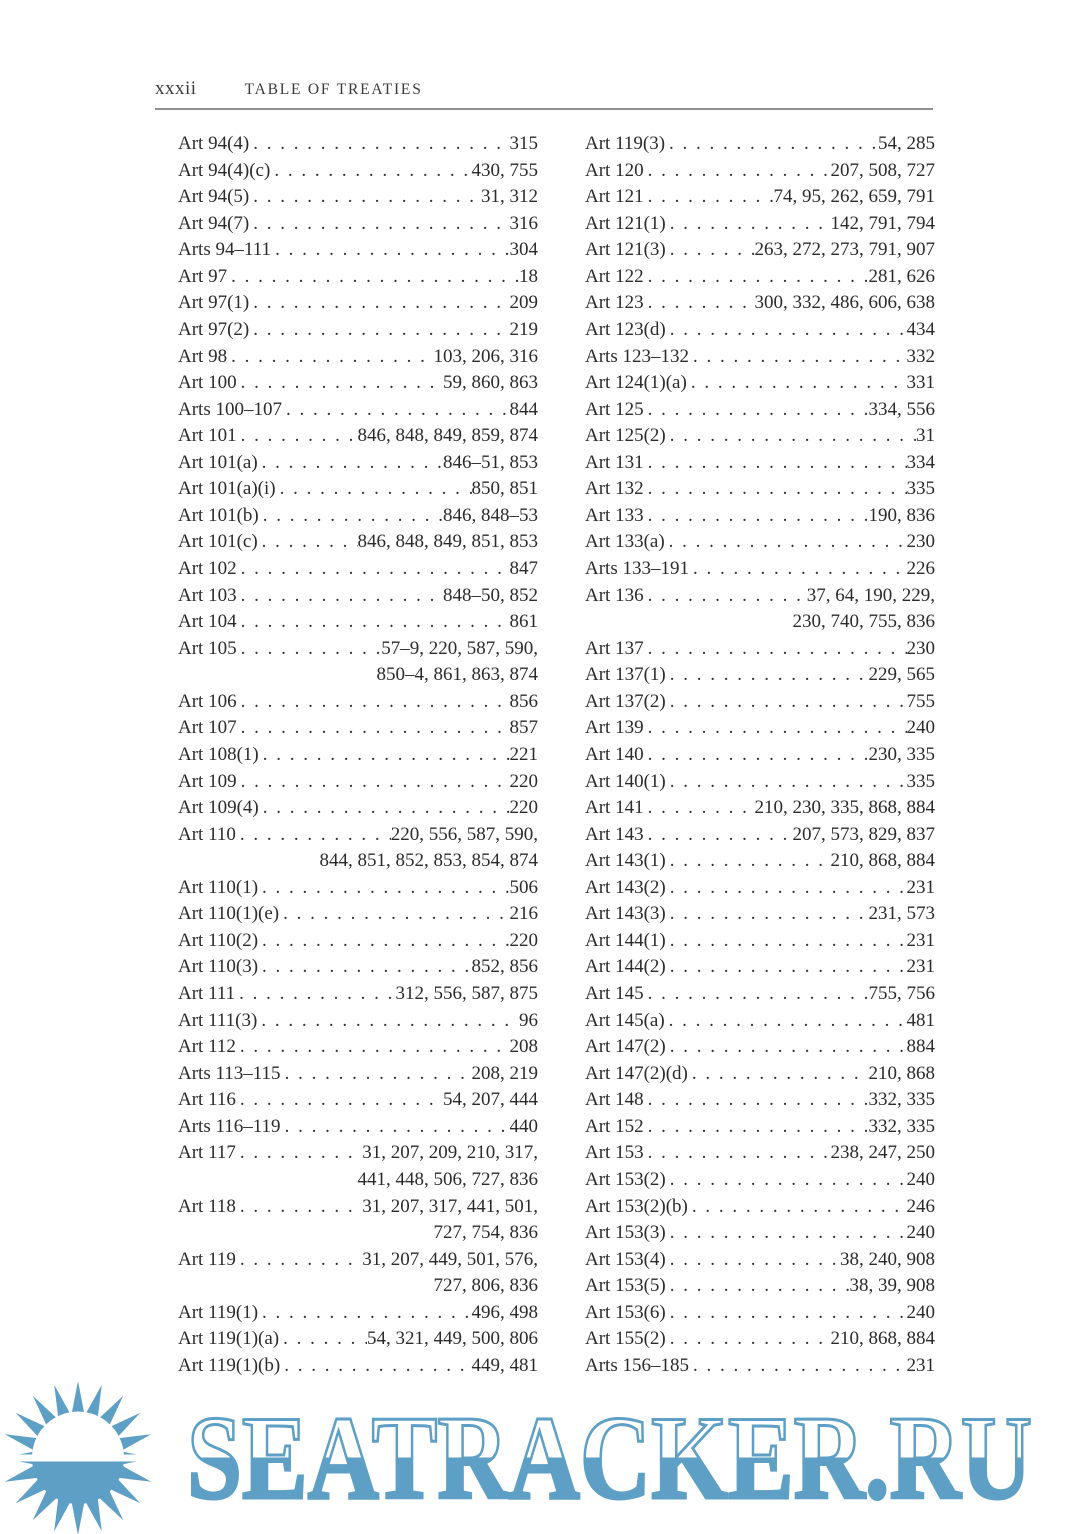 This screenshot has height=1534, width=1080. Describe the element at coordinates (614, 170) in the screenshot. I see `entry-label: Art 120` at that location.